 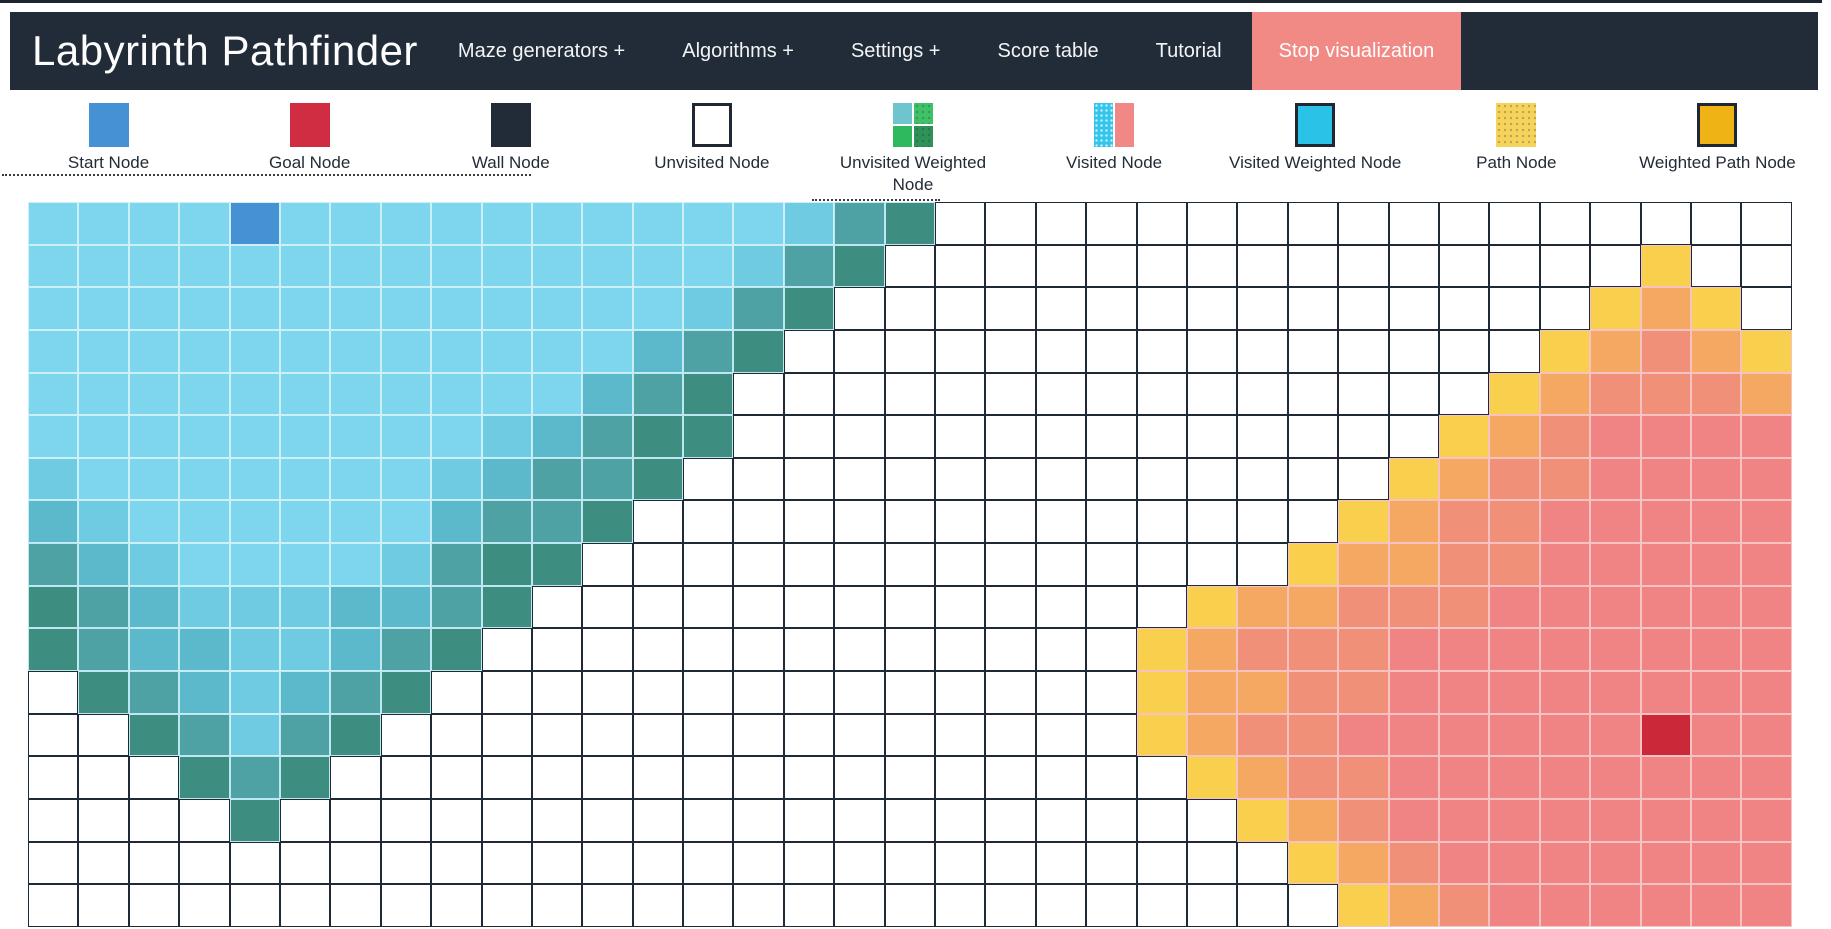 I want to click on nav-item-maze-generators: Maze generators +, so click(x=541, y=50).